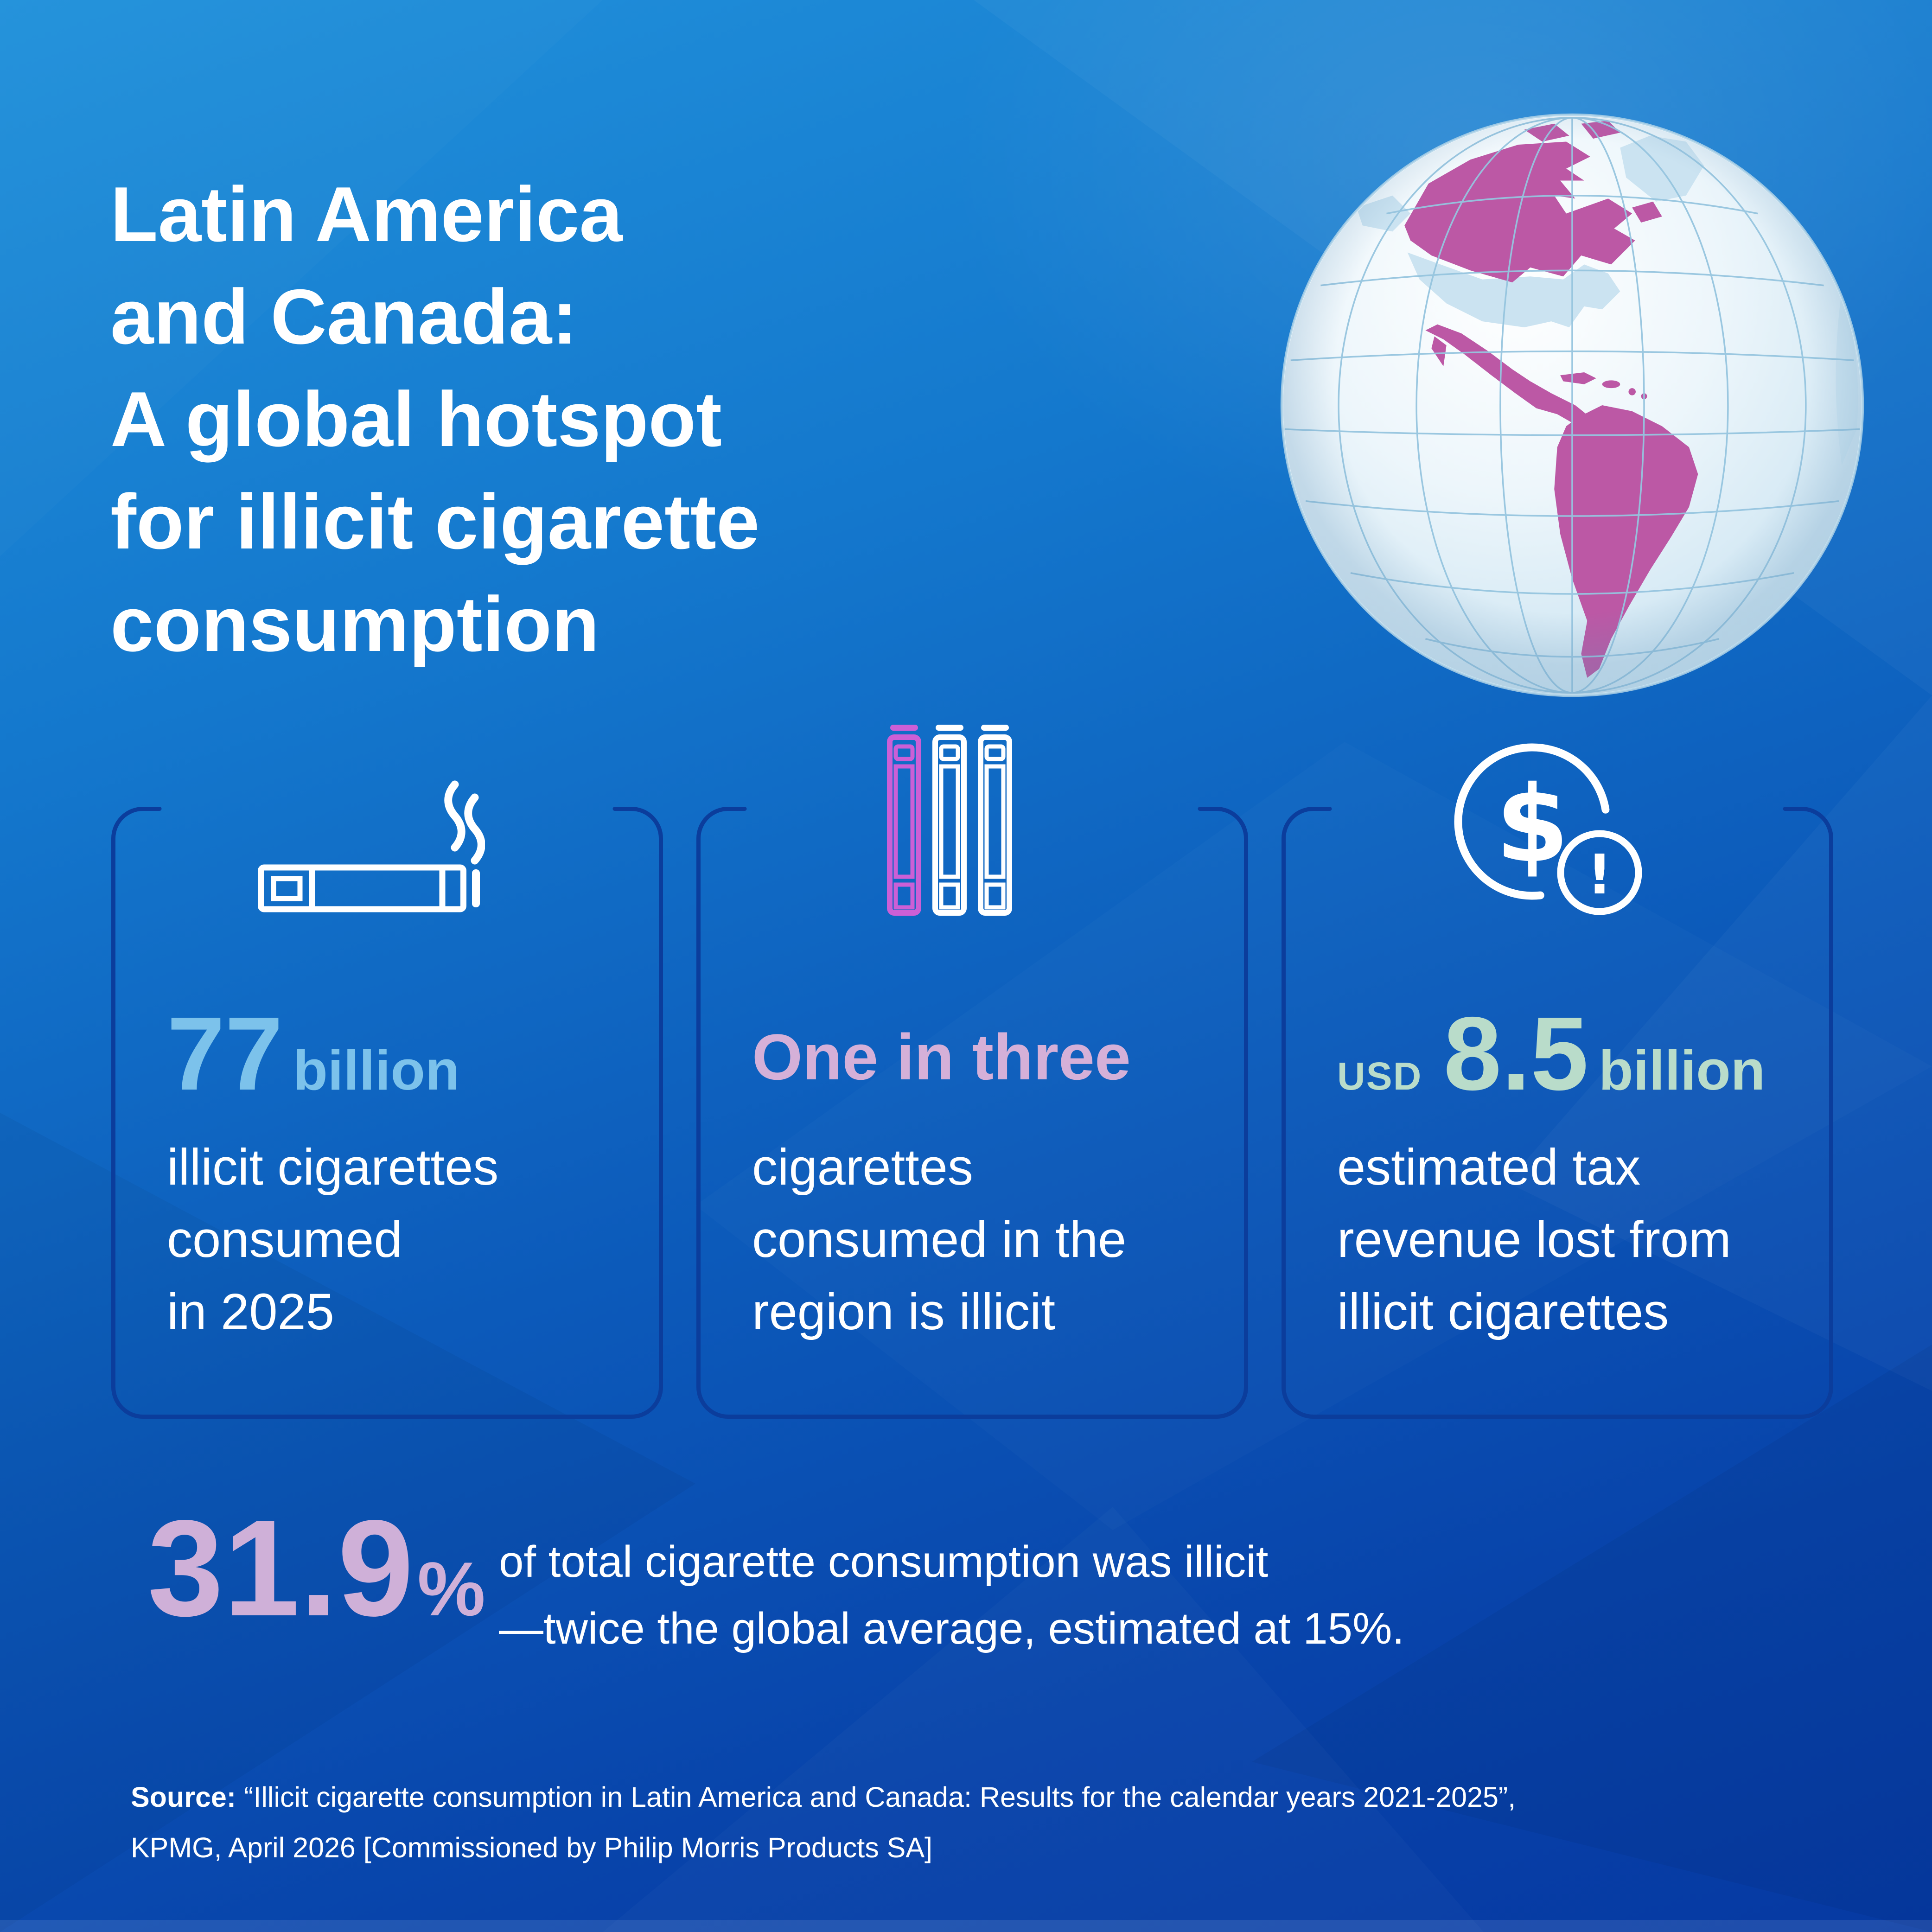 The image size is (1932, 1932). I want to click on cigarette-packs-icon, so click(950, 820).